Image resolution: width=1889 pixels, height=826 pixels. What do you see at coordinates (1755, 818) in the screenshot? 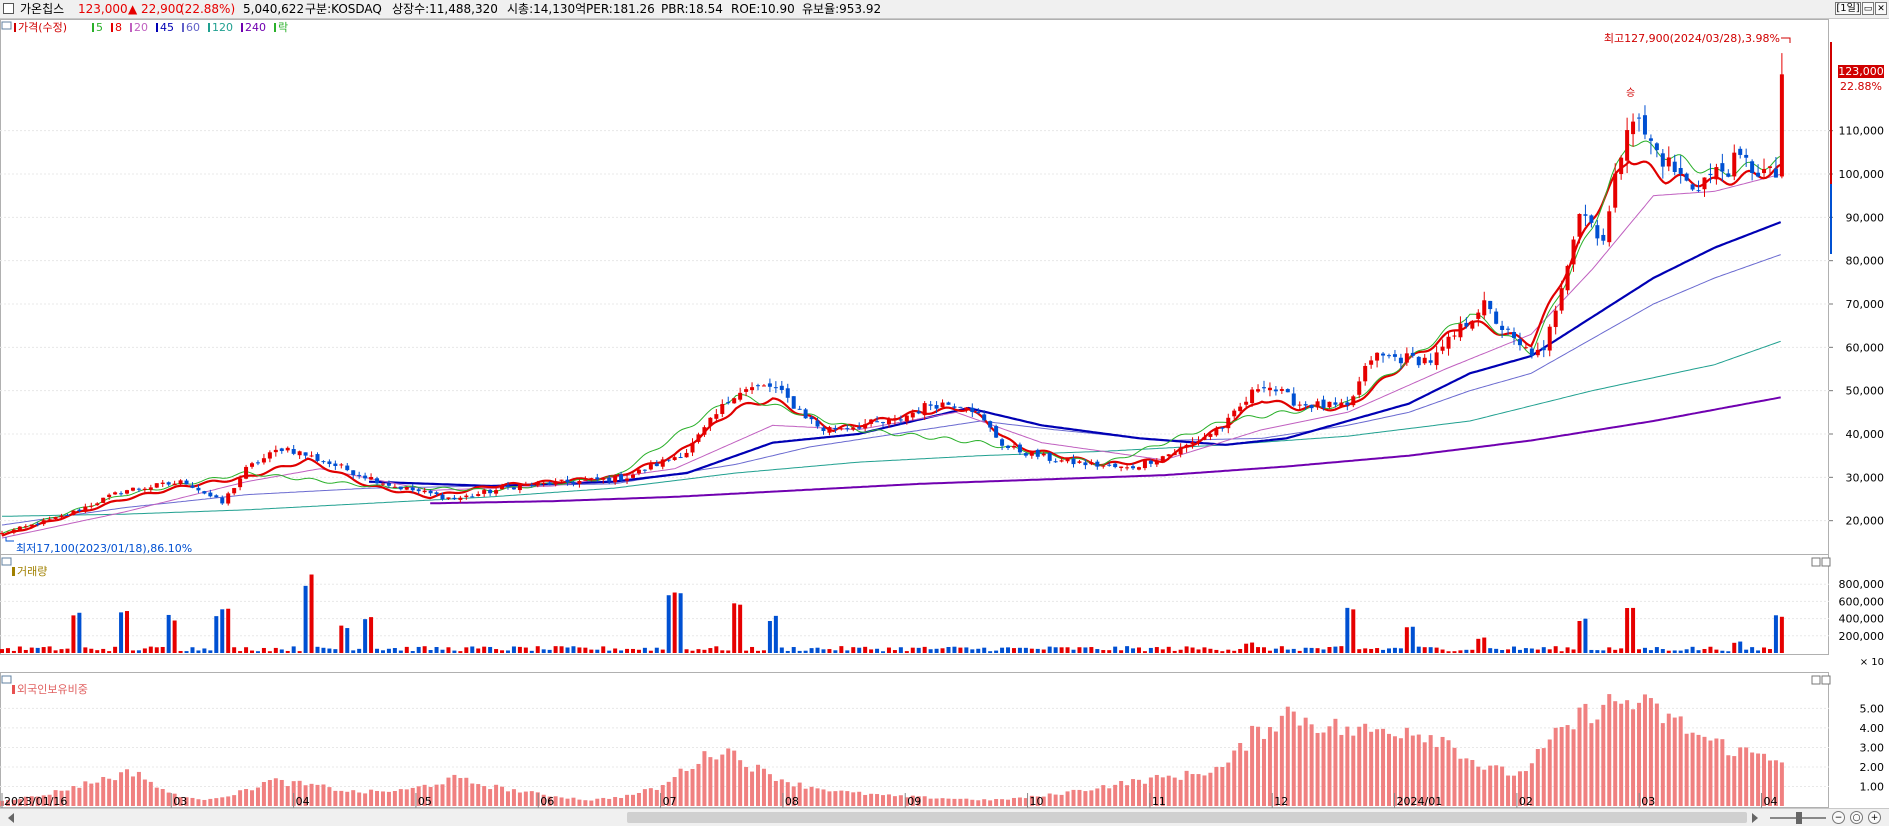
I see `scroll-right-icon` at bounding box center [1755, 818].